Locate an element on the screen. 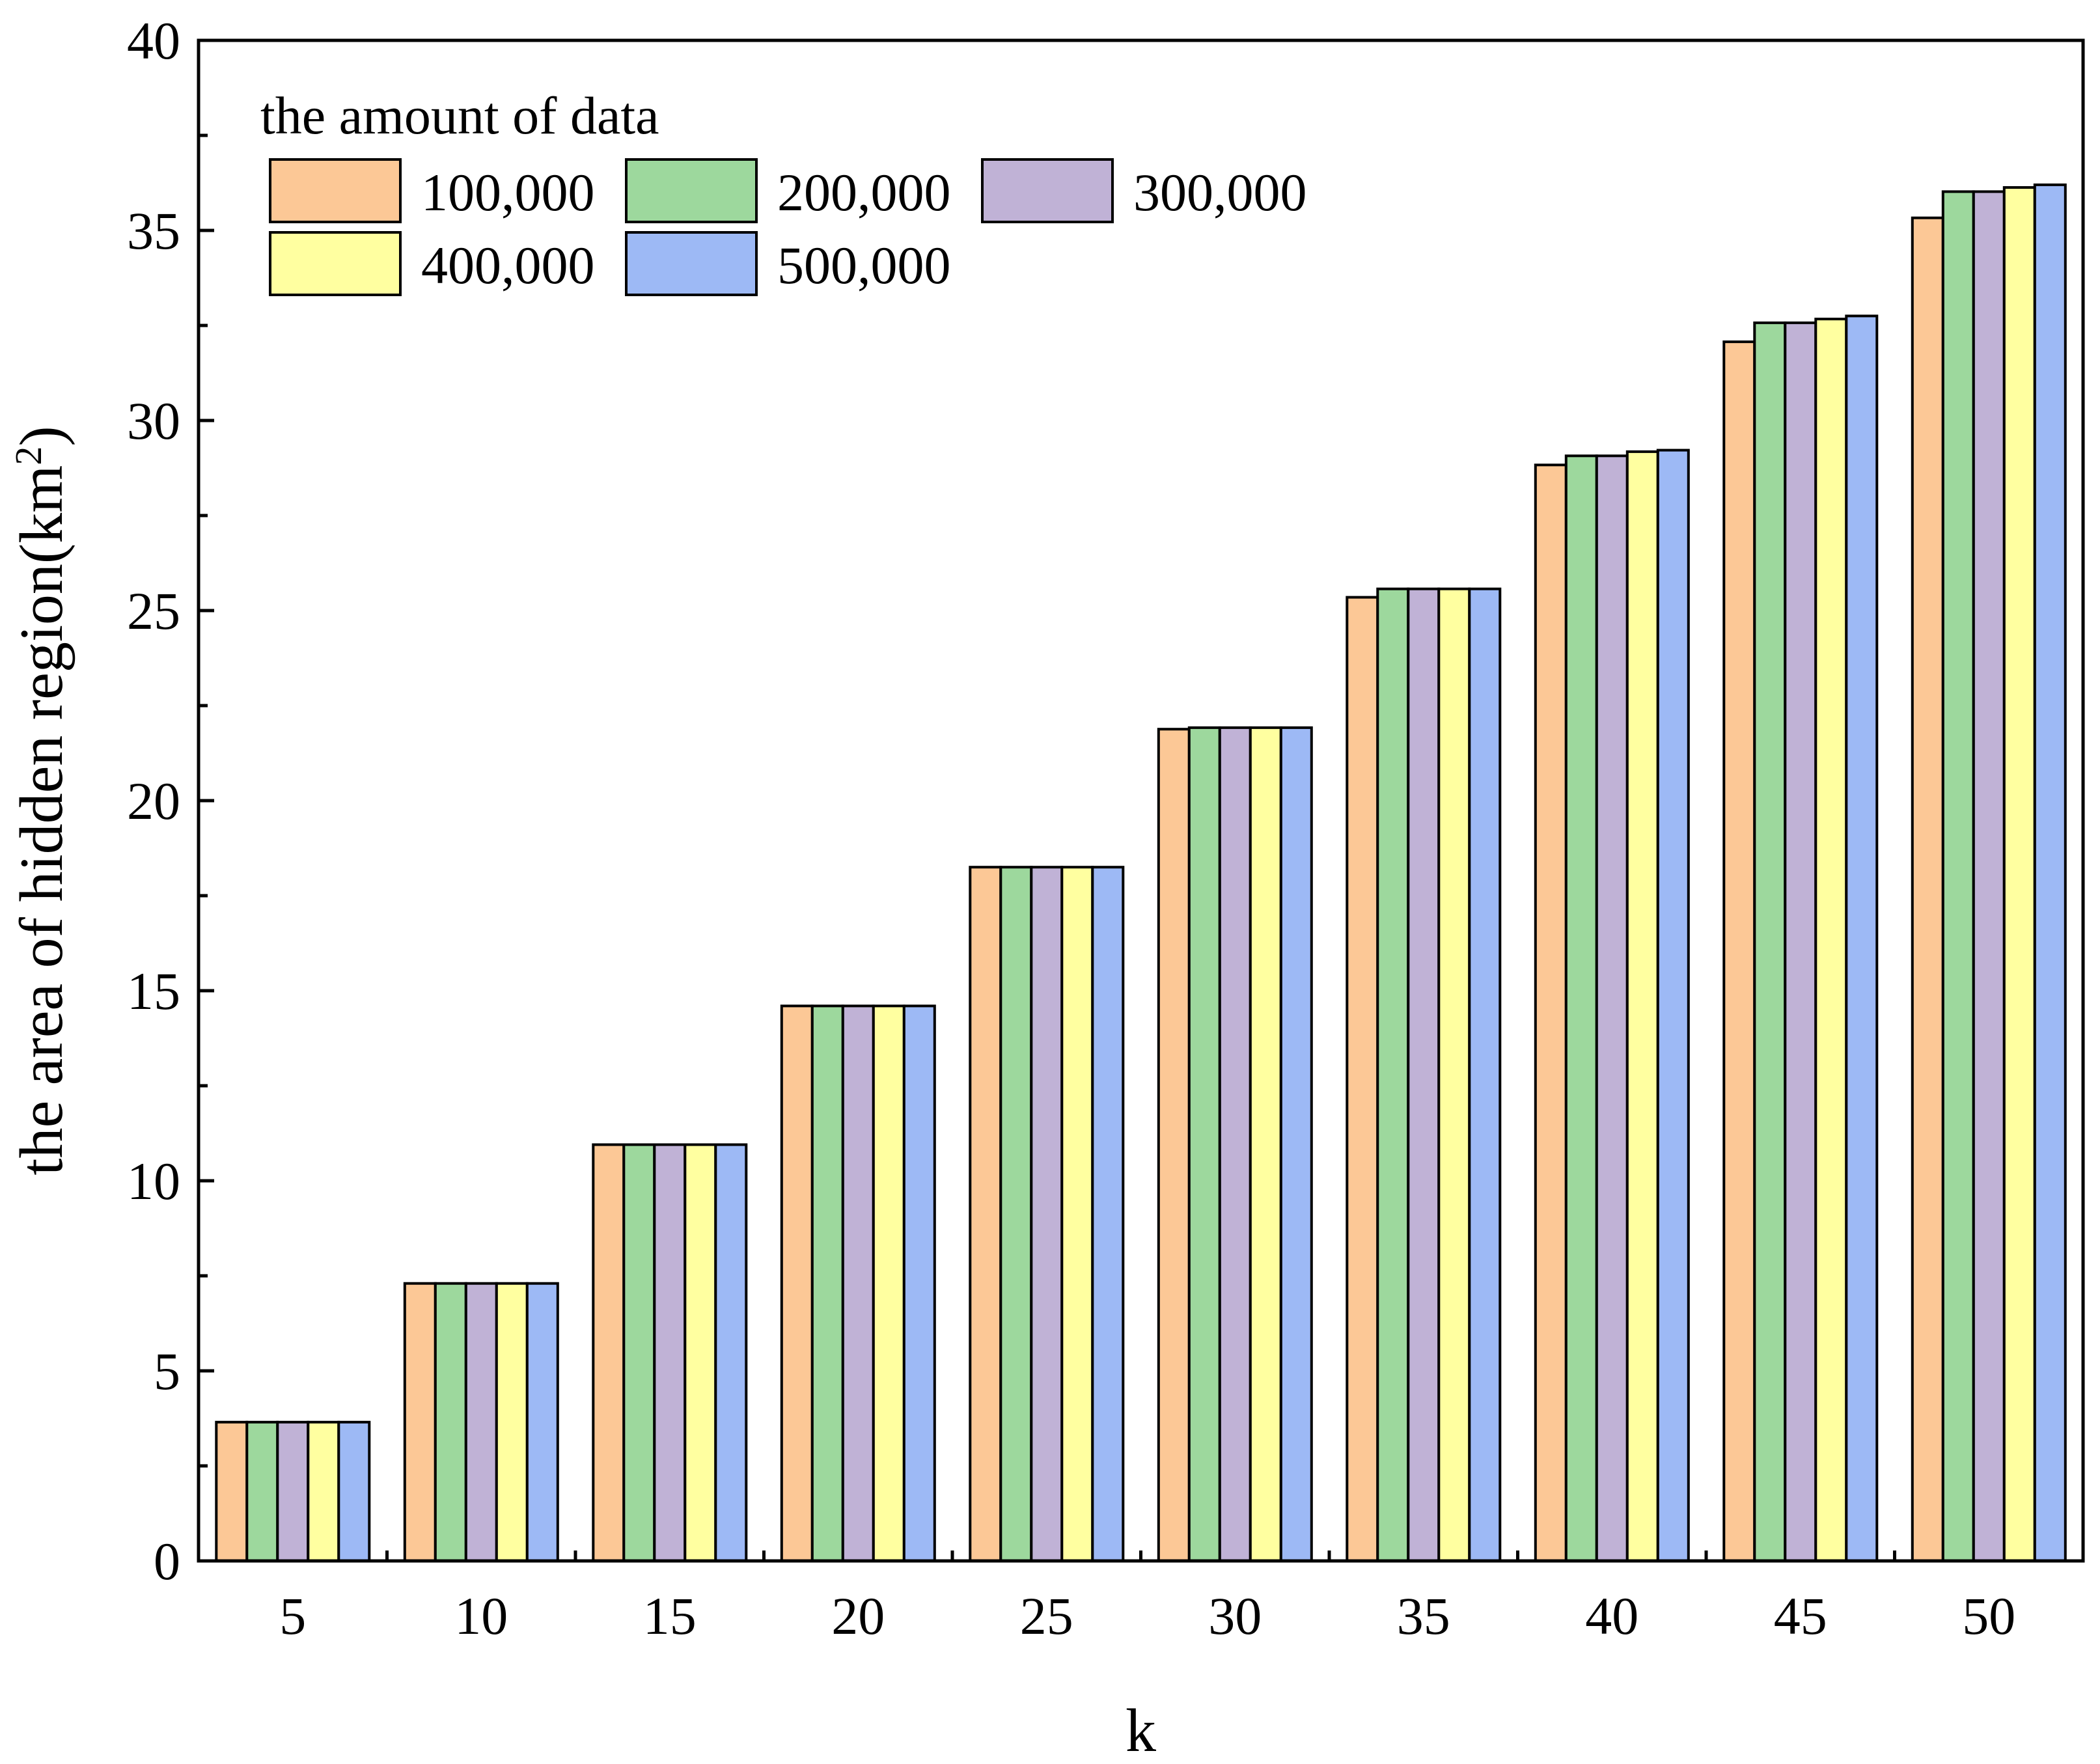 The height and width of the screenshot is (1764, 2100). bar-500000-k30 is located at coordinates (1296, 1144).